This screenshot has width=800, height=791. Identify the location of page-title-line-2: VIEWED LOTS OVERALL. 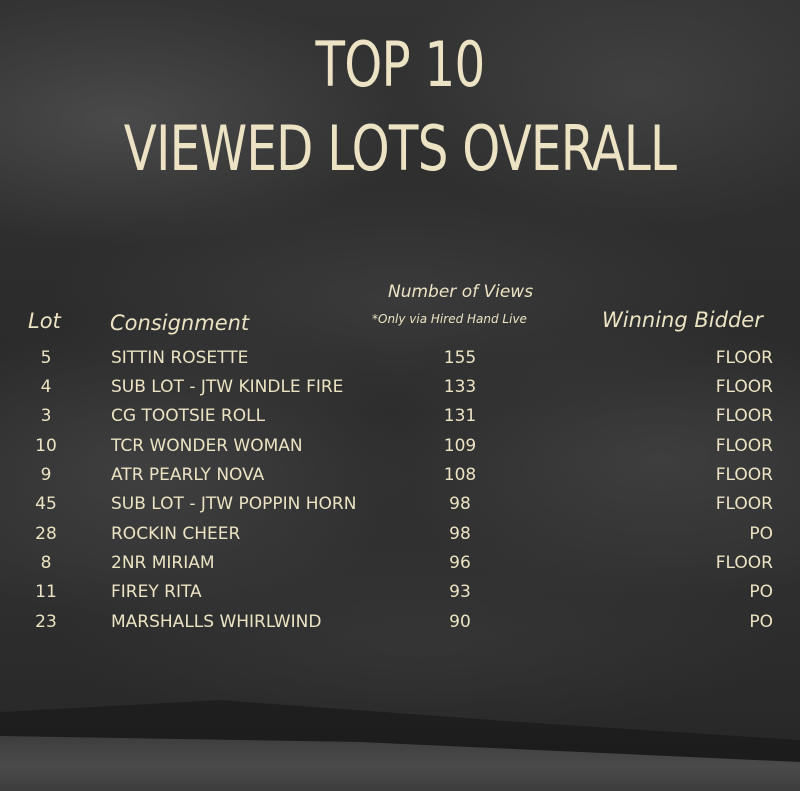
(400, 148).